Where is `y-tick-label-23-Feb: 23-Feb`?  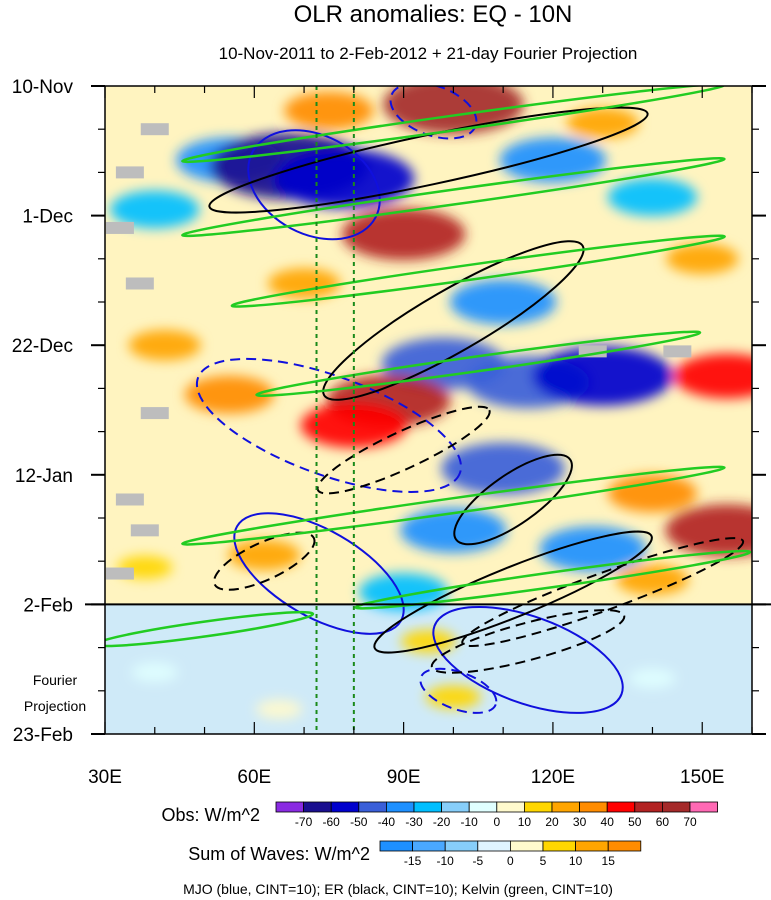 y-tick-label-23-Feb: 23-Feb is located at coordinates (43, 735).